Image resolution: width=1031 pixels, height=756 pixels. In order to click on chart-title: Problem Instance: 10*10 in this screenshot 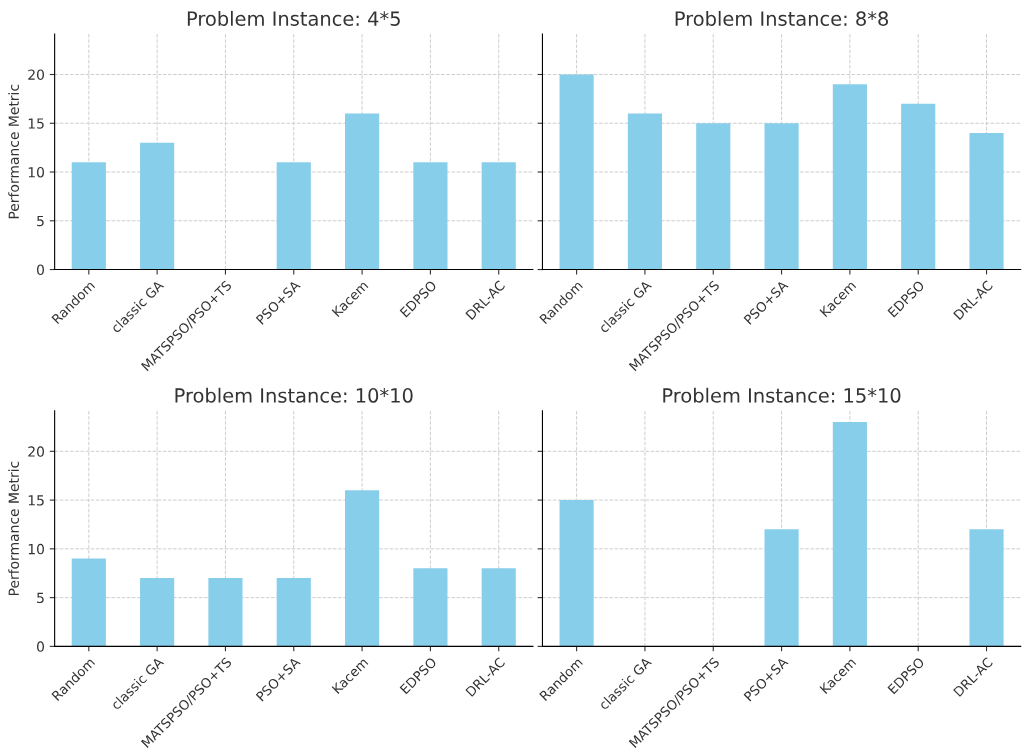, I will do `click(294, 395)`.